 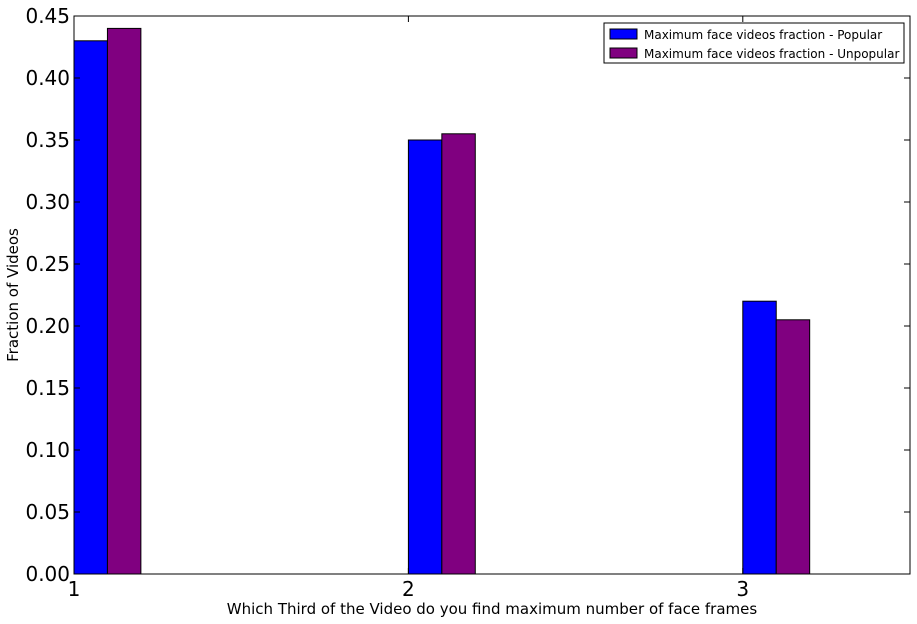 I want to click on legend-swatch-series1, so click(x=623, y=34).